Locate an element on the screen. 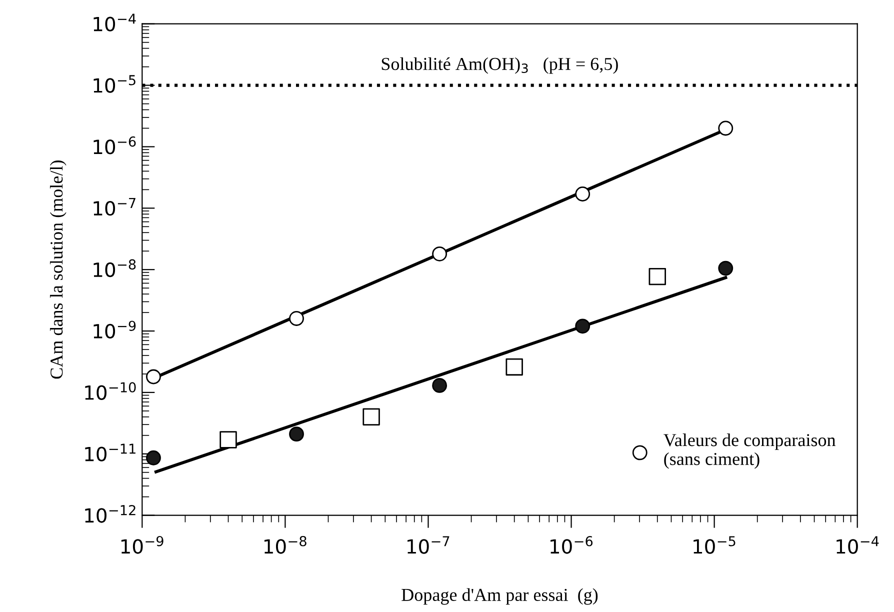 This screenshot has height=612, width=894. x-tick-label: 10$^{−9}$ is located at coordinates (142, 545).